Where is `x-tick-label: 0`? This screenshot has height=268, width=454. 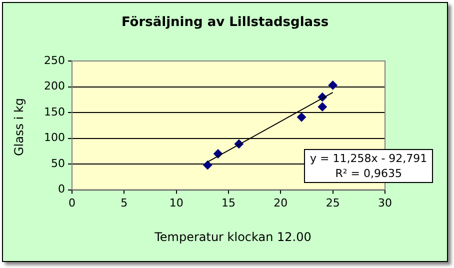
x-tick-label: 0 is located at coordinates (72, 203).